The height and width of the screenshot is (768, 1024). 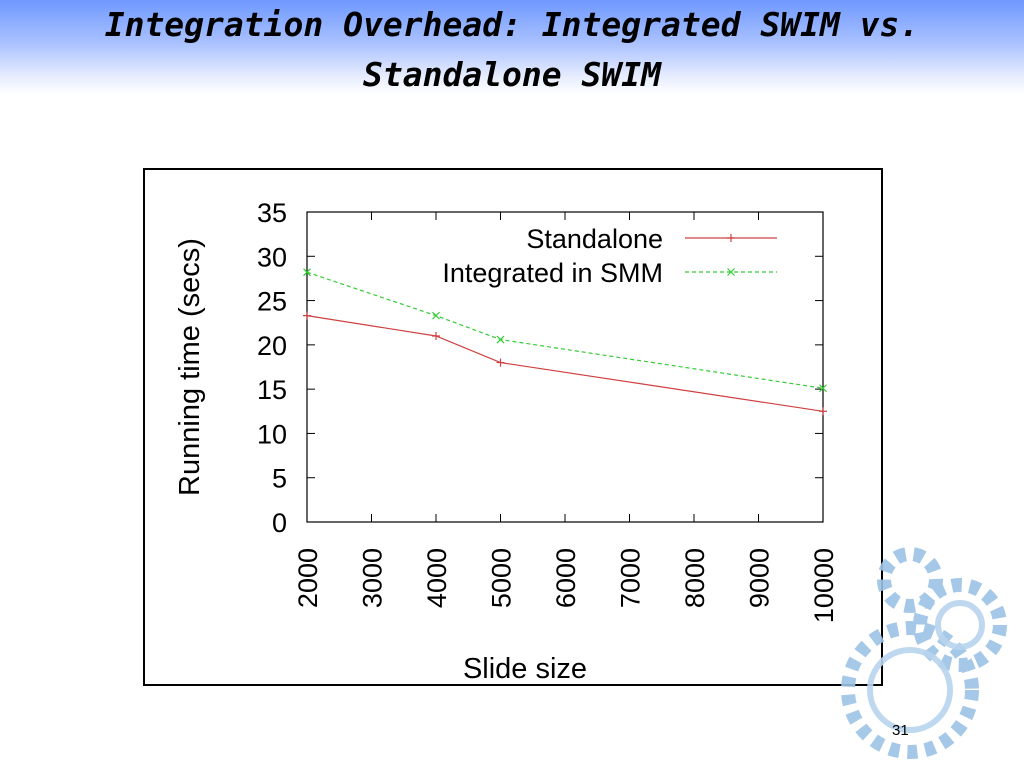 I want to click on slide-title-line-2: Standalone SWIM, so click(x=511, y=74).